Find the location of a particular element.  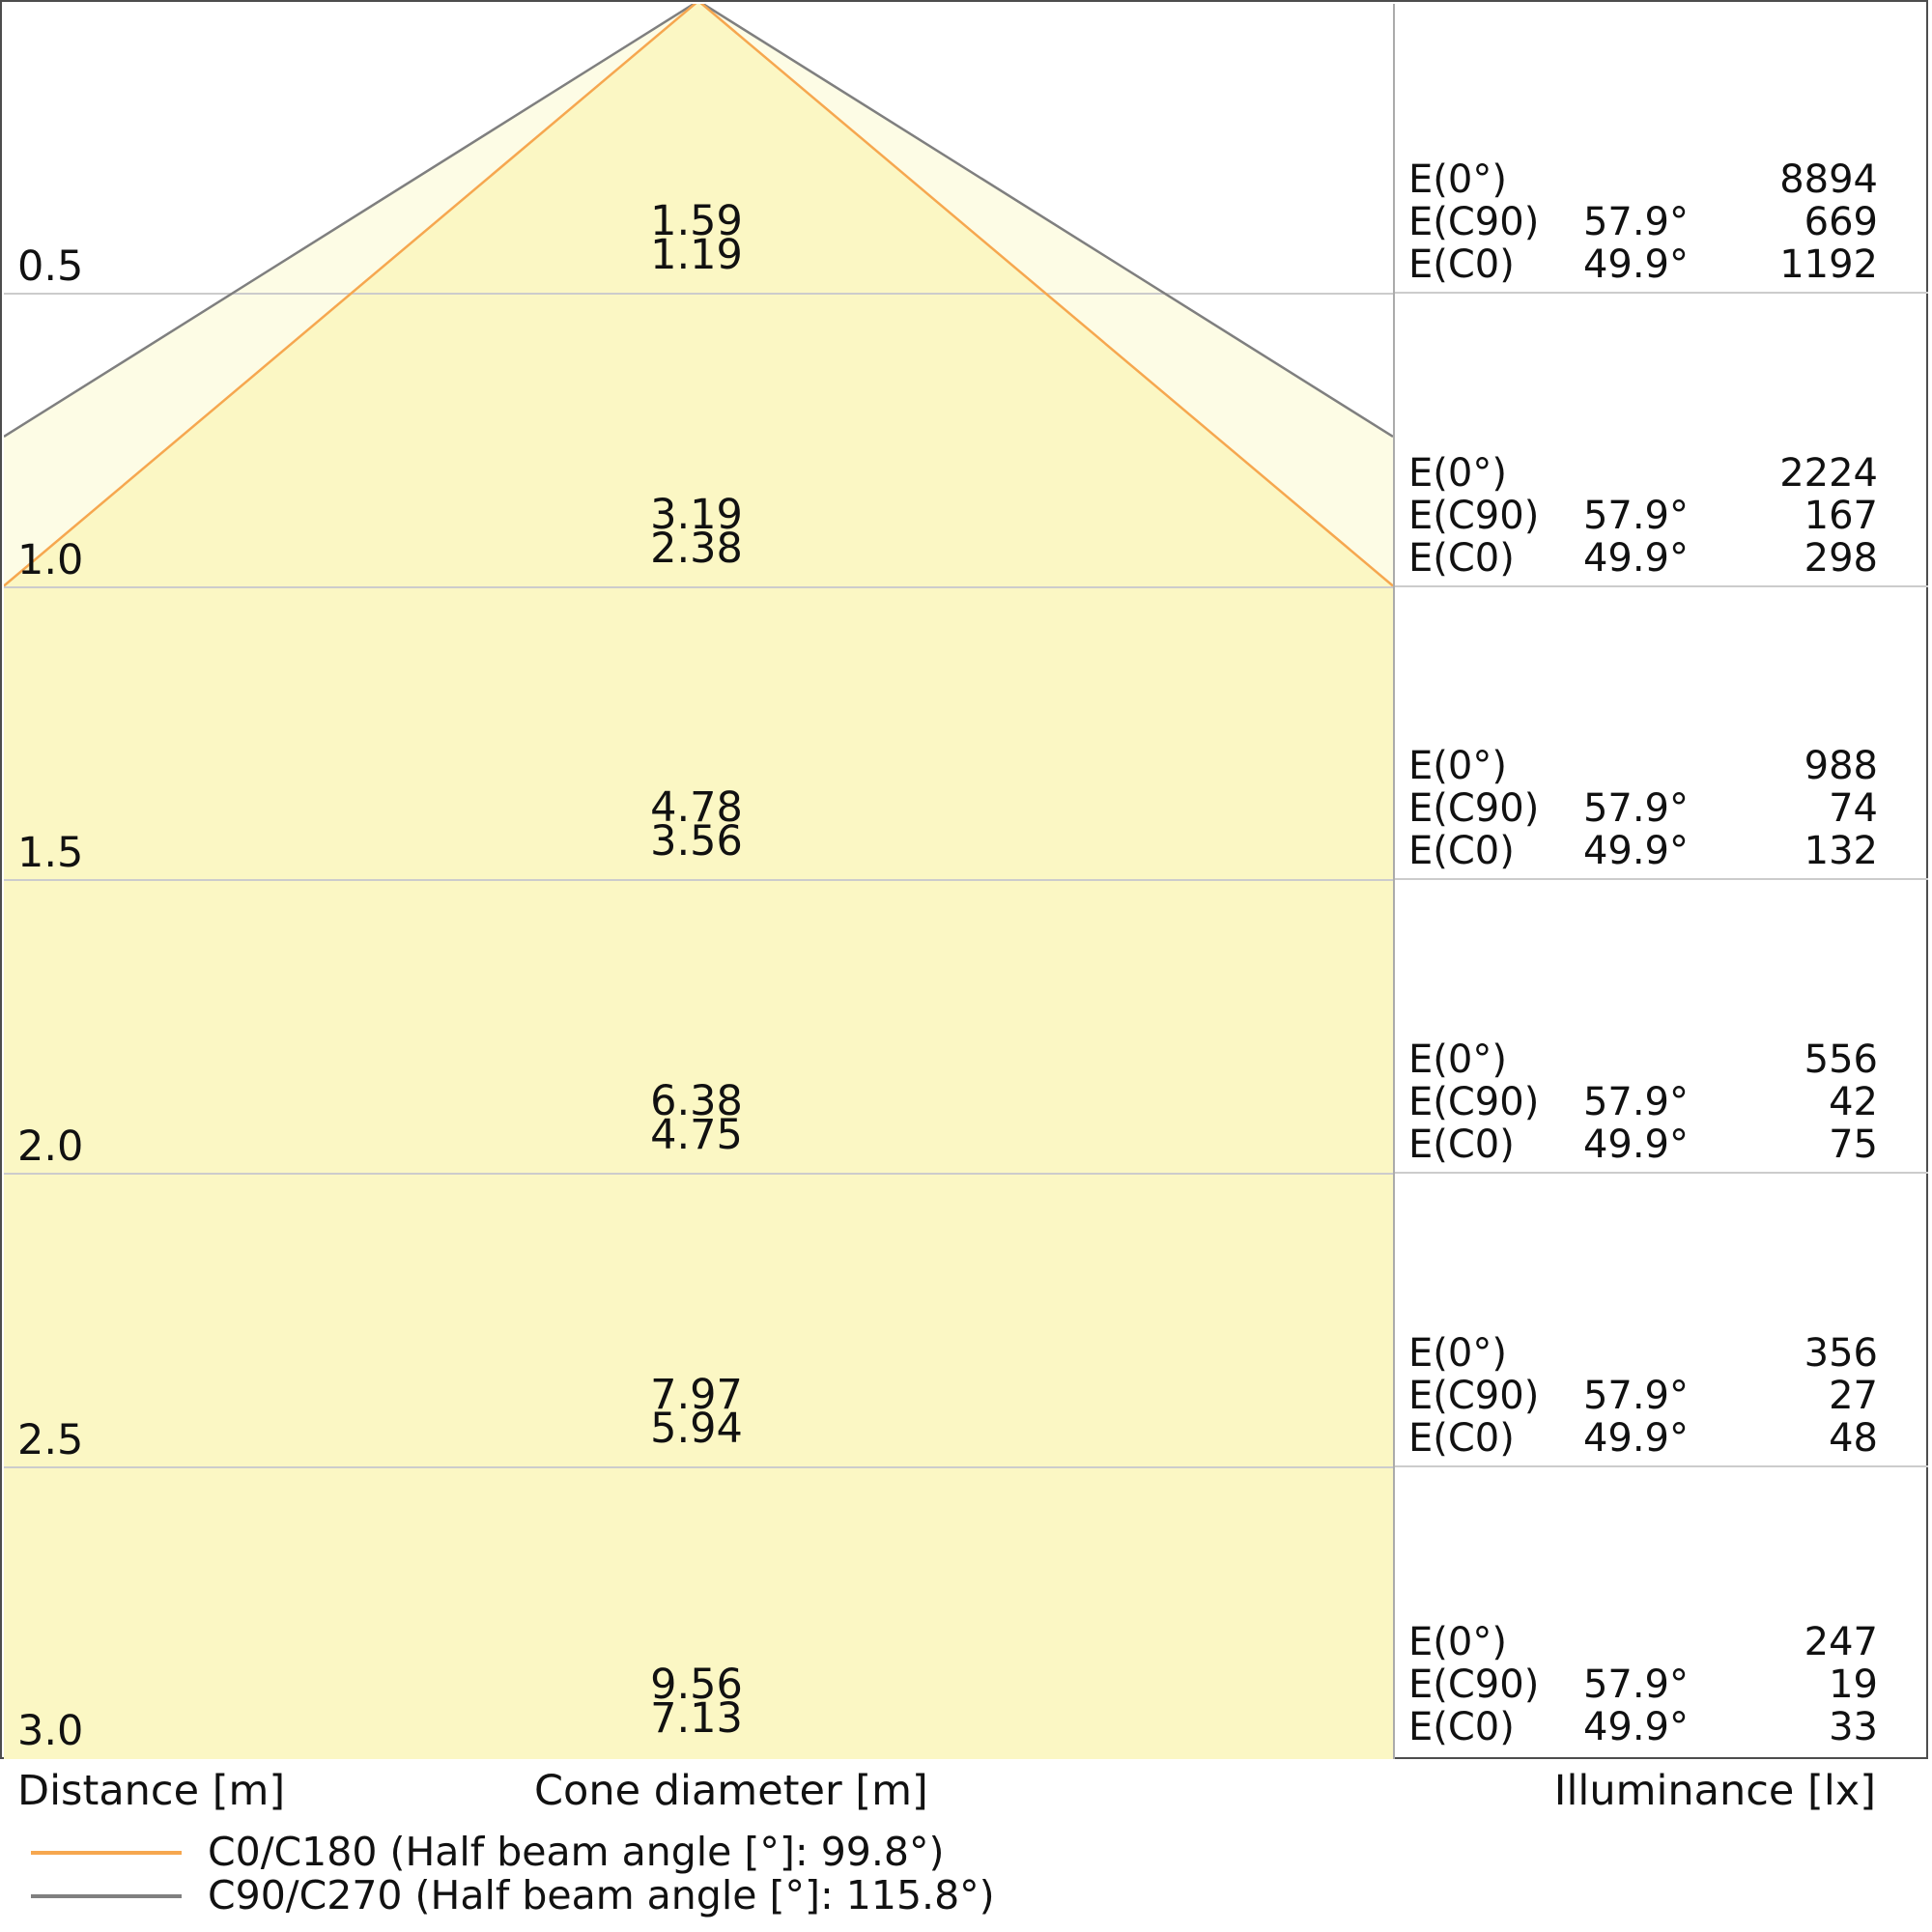

e-value: 48 is located at coordinates (1853, 1438).